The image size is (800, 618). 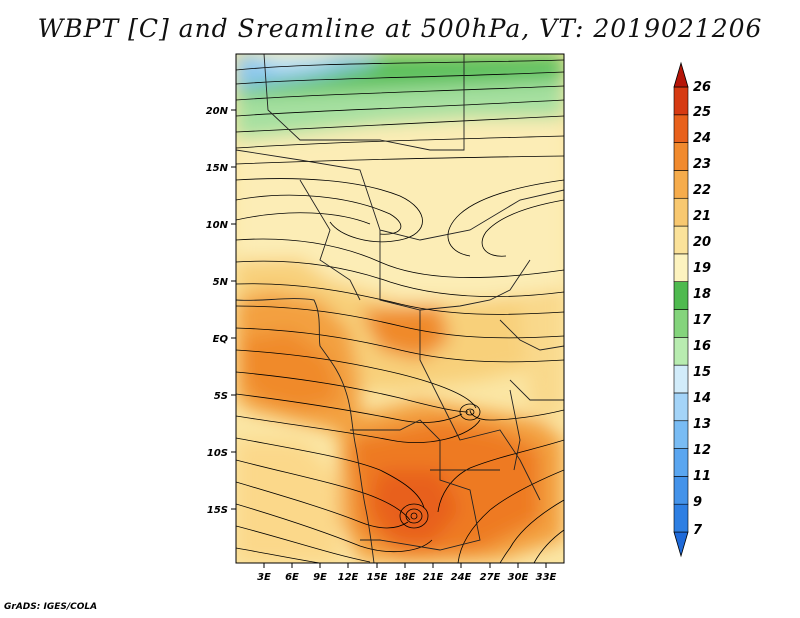 What do you see at coordinates (292, 577) in the screenshot?
I see `lon-label: 6E` at bounding box center [292, 577].